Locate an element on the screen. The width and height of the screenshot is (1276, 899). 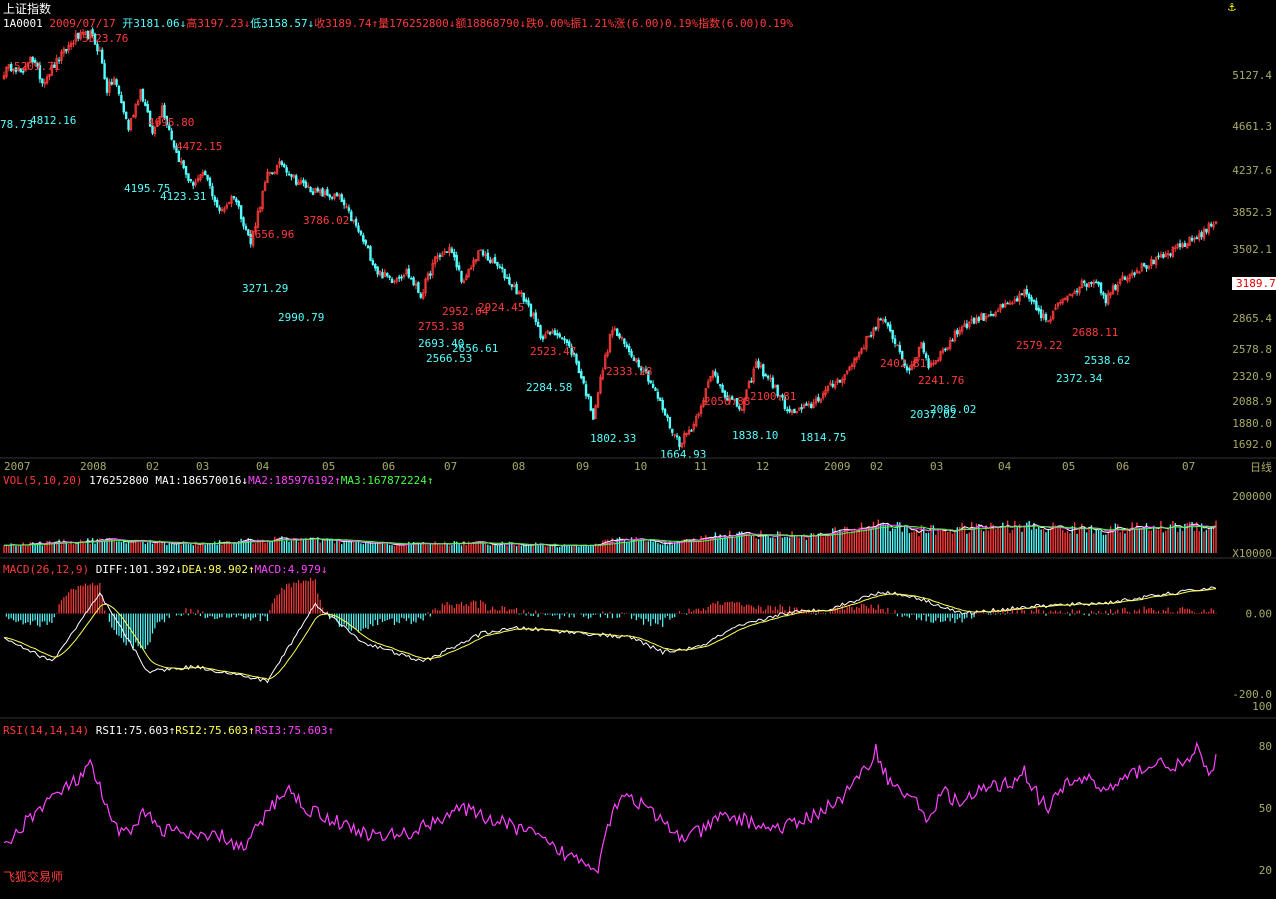
price-annotation: 2241.76 is located at coordinates (941, 380).